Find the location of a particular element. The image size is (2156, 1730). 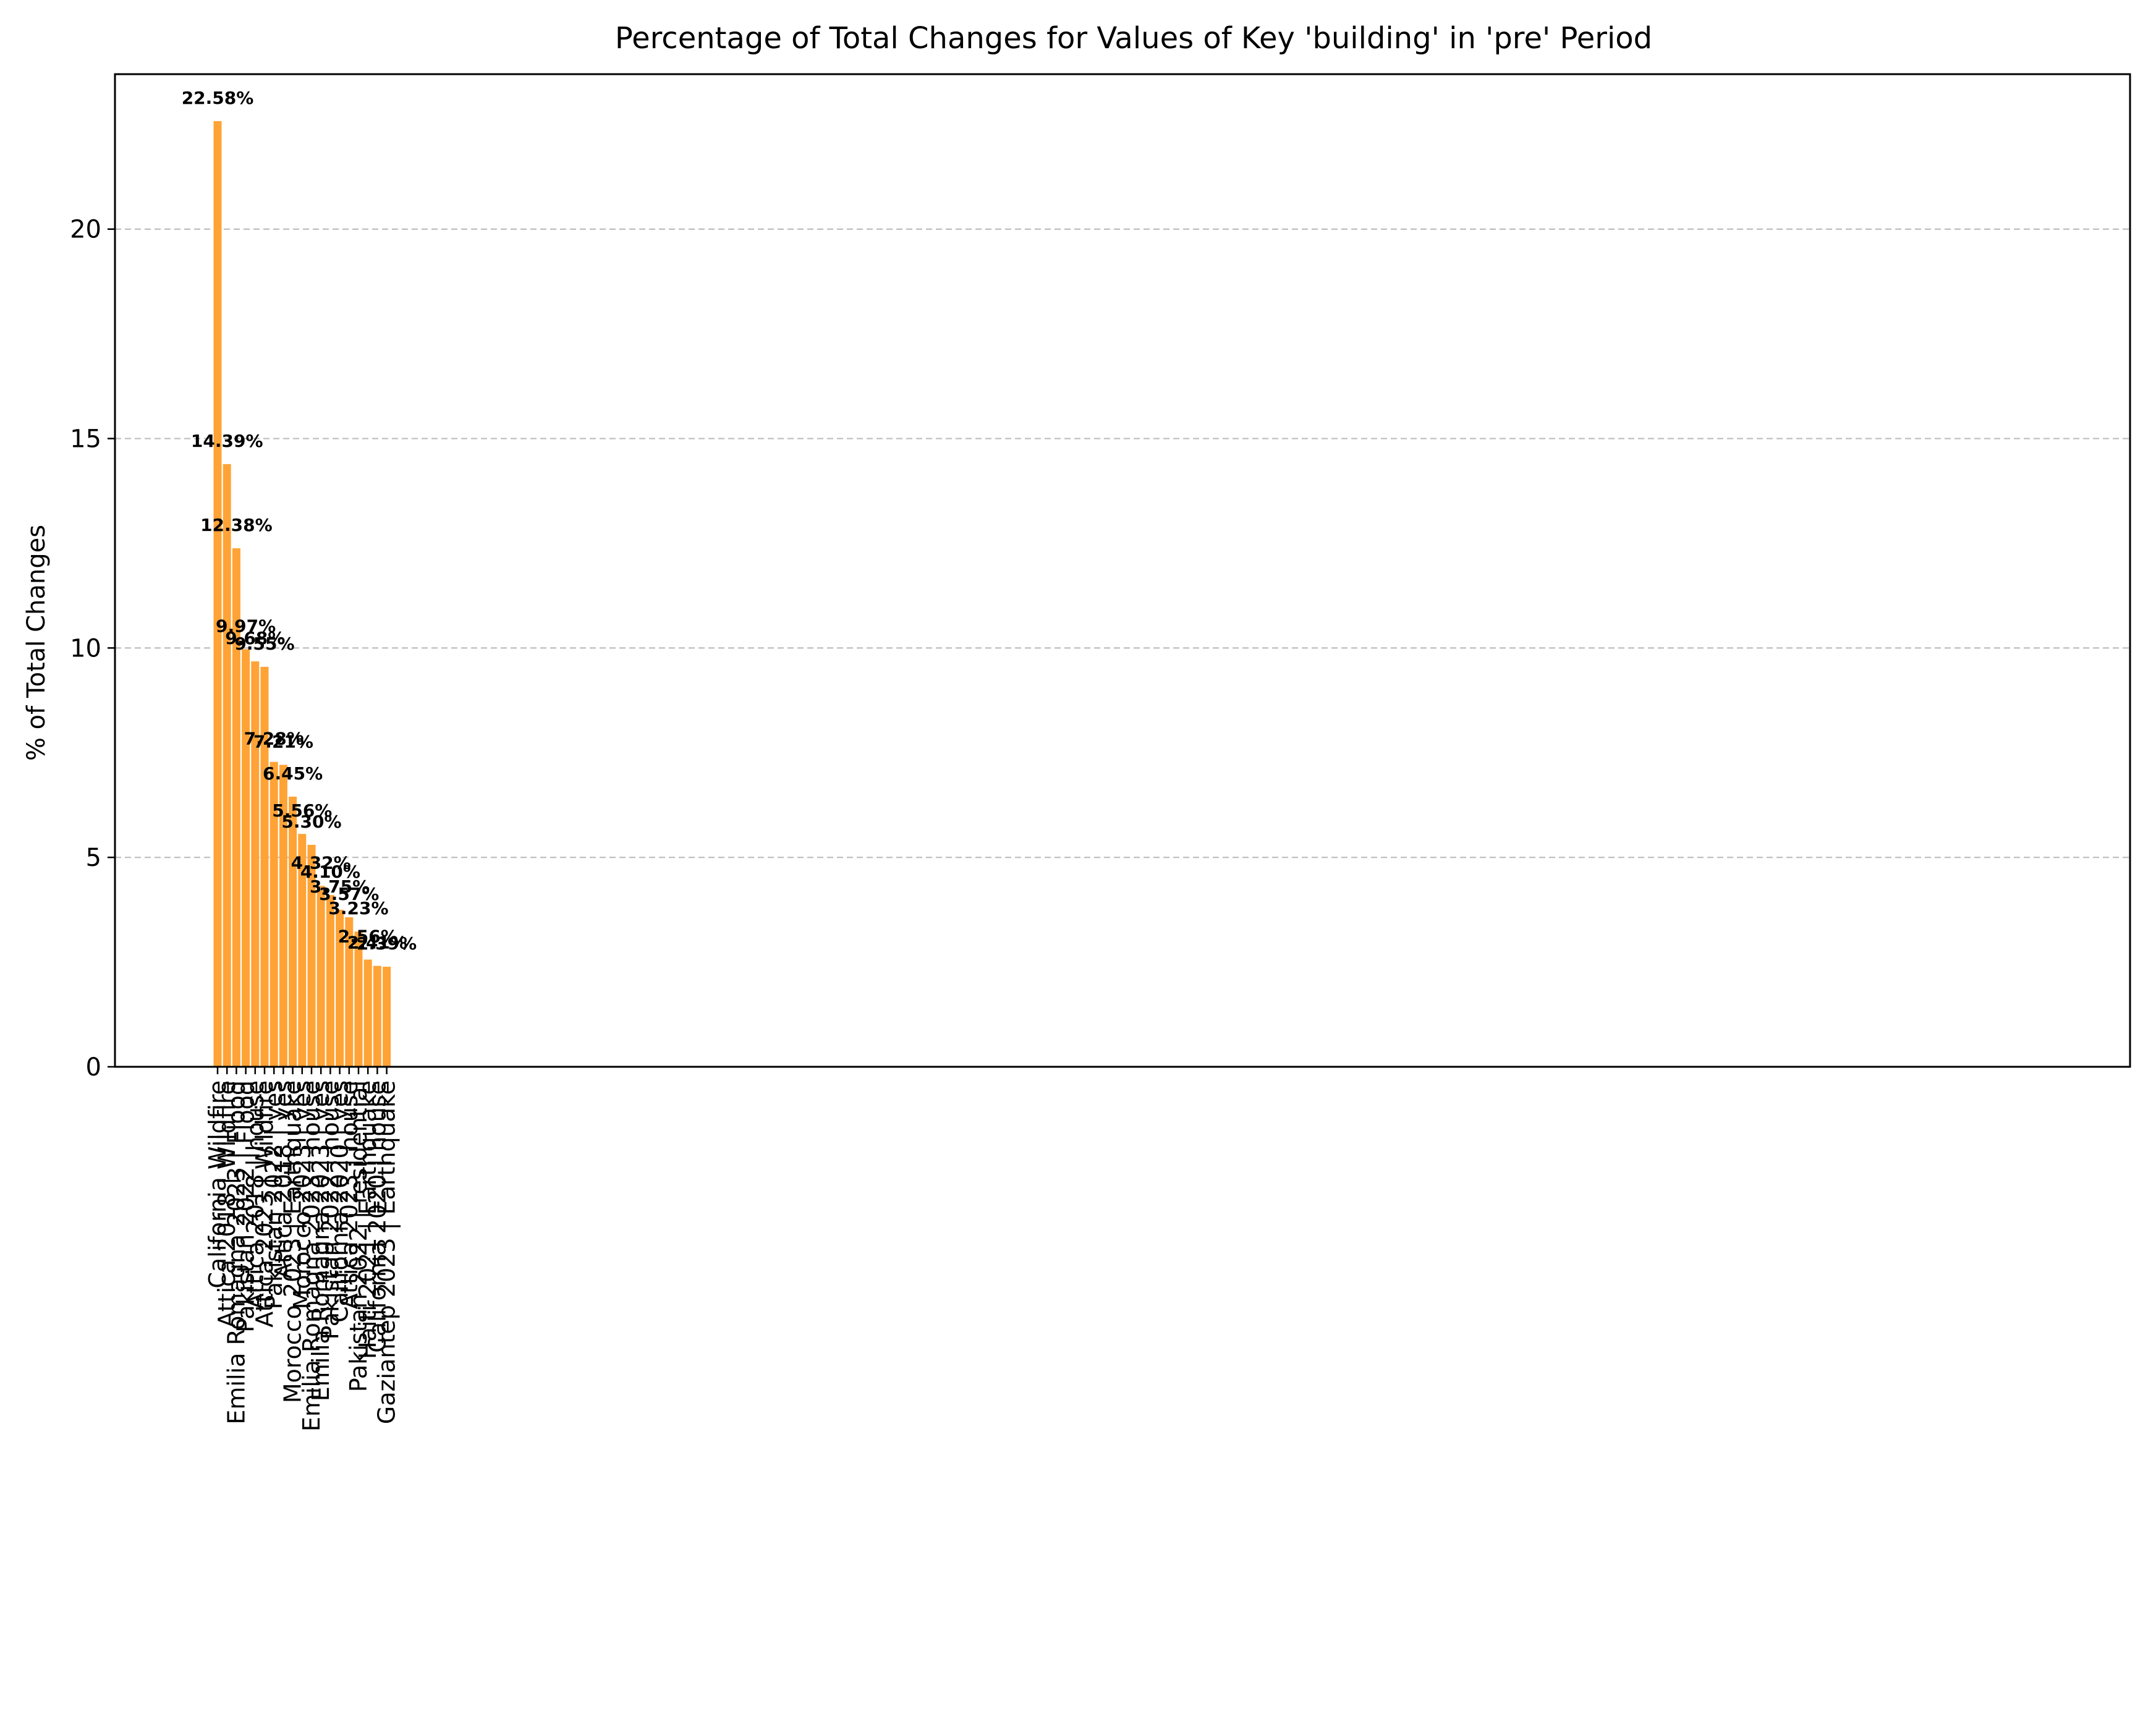

x-tick-label: Emilia Romagna 2023 | Flood is located at coordinates (236, 1252).